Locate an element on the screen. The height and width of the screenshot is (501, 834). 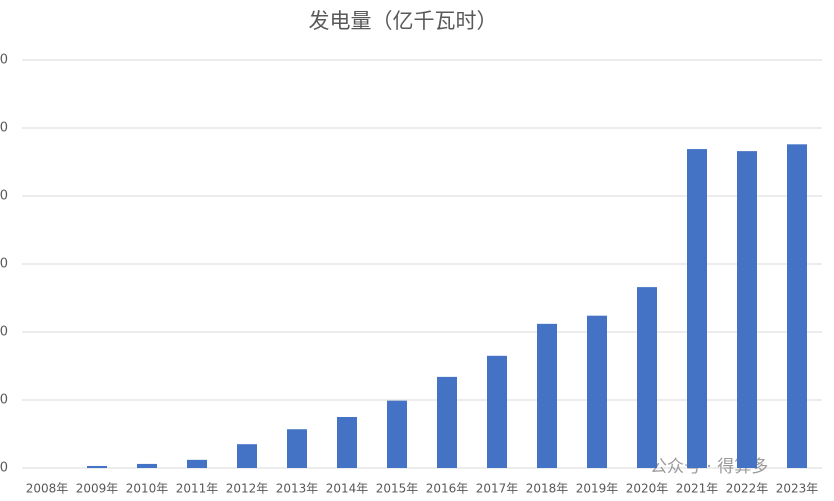
y-tick-label: 500 is located at coordinates (4, 128).